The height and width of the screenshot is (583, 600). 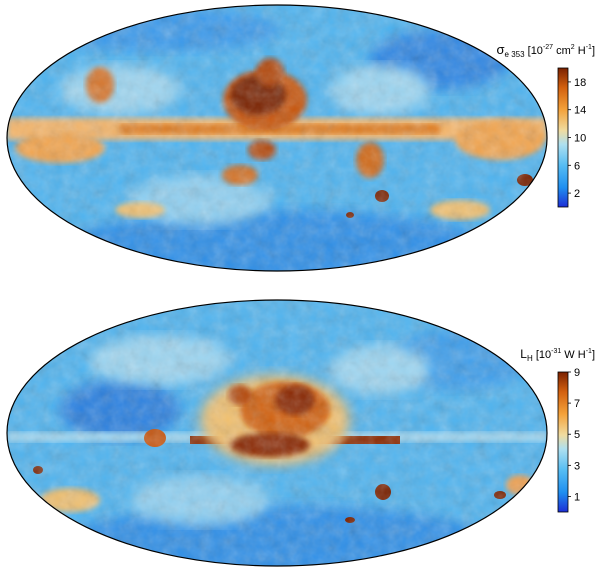 I want to click on colorbar-top-tick-label: 18, so click(x=580, y=83).